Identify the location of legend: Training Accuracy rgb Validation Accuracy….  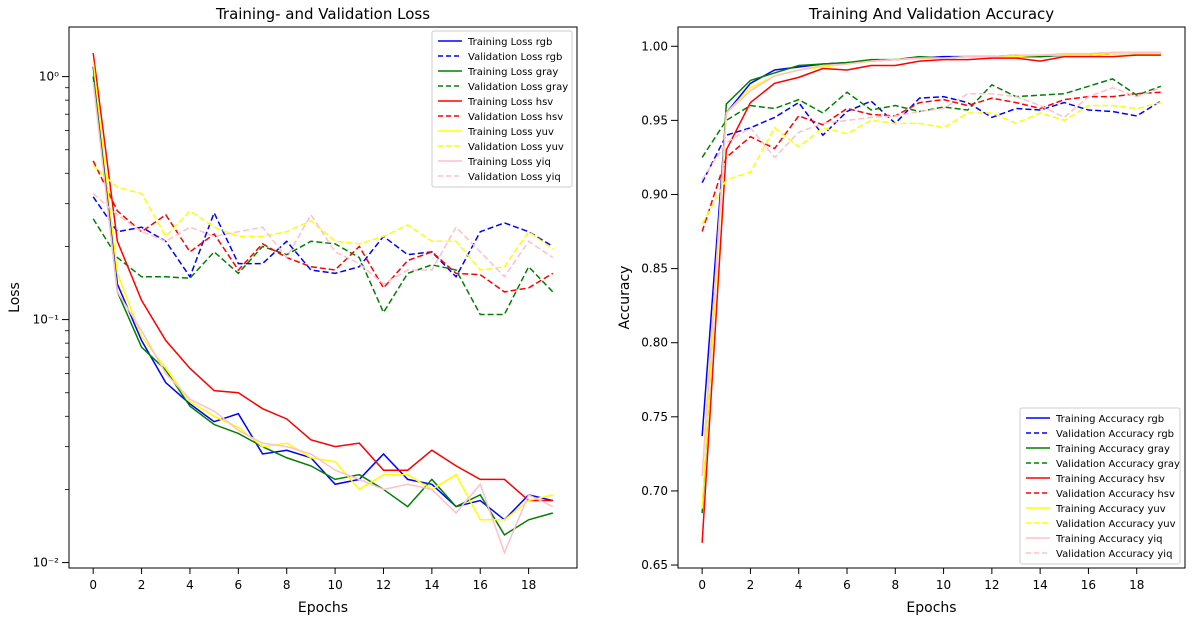
(1100, 486).